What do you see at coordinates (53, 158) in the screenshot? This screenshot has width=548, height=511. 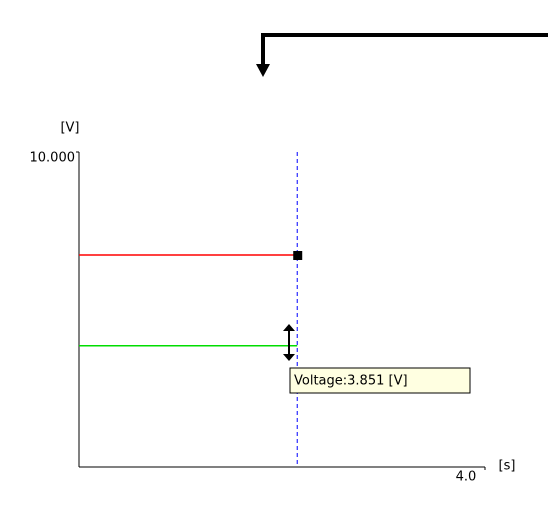 I see `y-tick-label: 10.000` at bounding box center [53, 158].